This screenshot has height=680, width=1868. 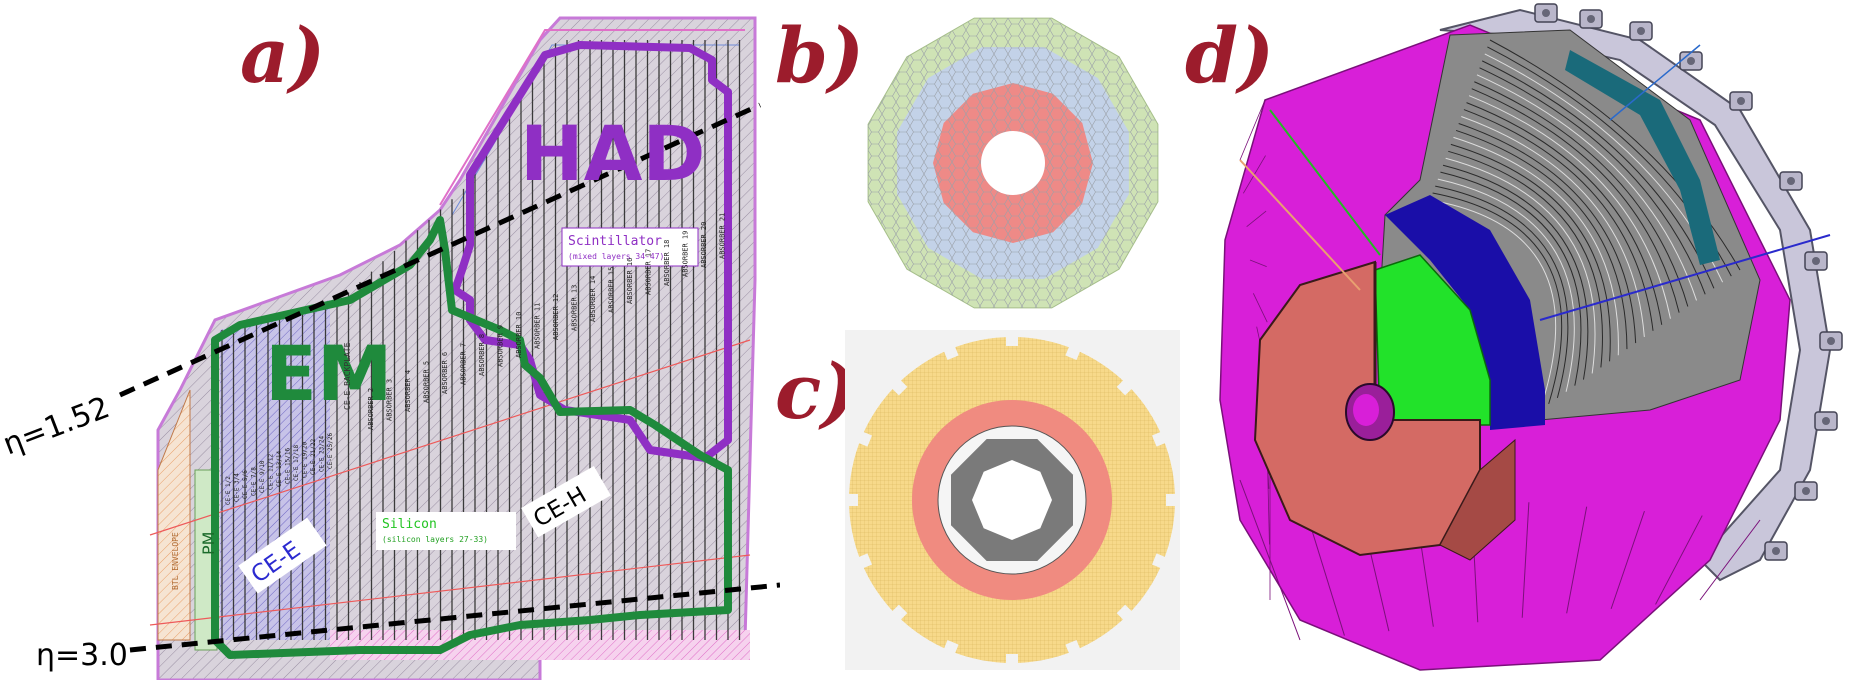 I want to click on envelope-label: BTL ENVELOPE, so click(x=175, y=561).